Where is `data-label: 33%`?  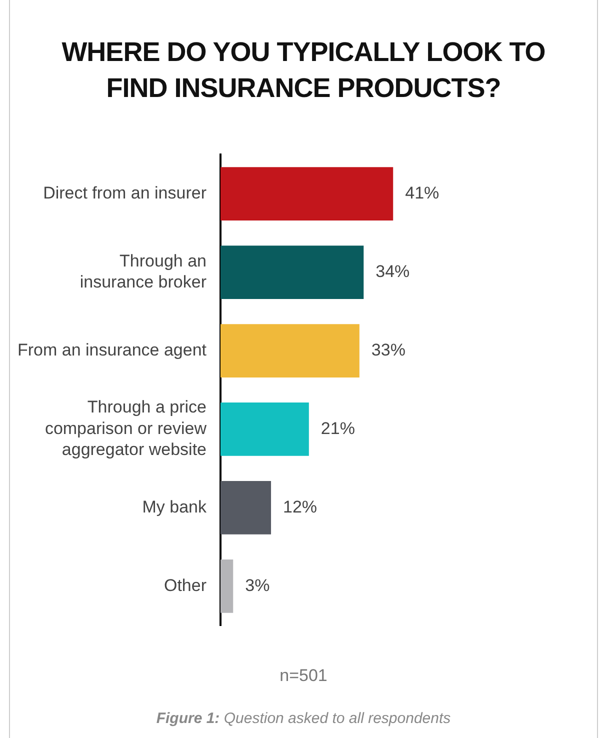 data-label: 33% is located at coordinates (388, 350).